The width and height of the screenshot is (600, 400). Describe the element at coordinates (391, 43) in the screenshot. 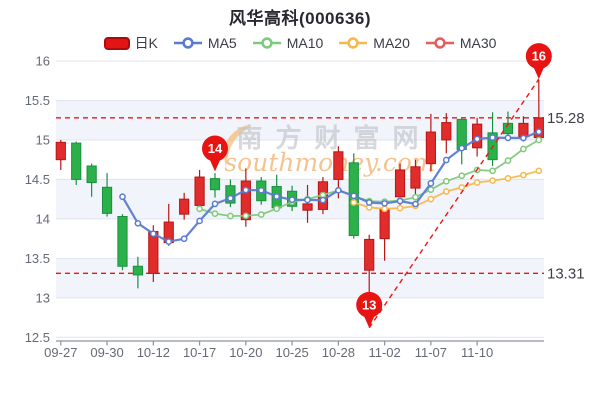

I see `legend-label: MA20` at that location.